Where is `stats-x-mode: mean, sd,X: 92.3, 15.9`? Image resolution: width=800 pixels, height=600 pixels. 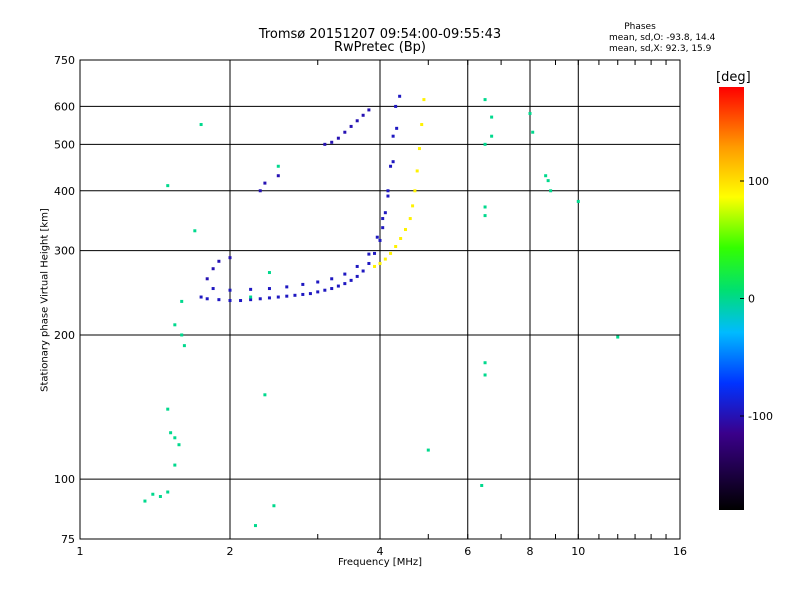
stats-x-mode: mean, sd,X: 92.3, 15.9 is located at coordinates (660, 49).